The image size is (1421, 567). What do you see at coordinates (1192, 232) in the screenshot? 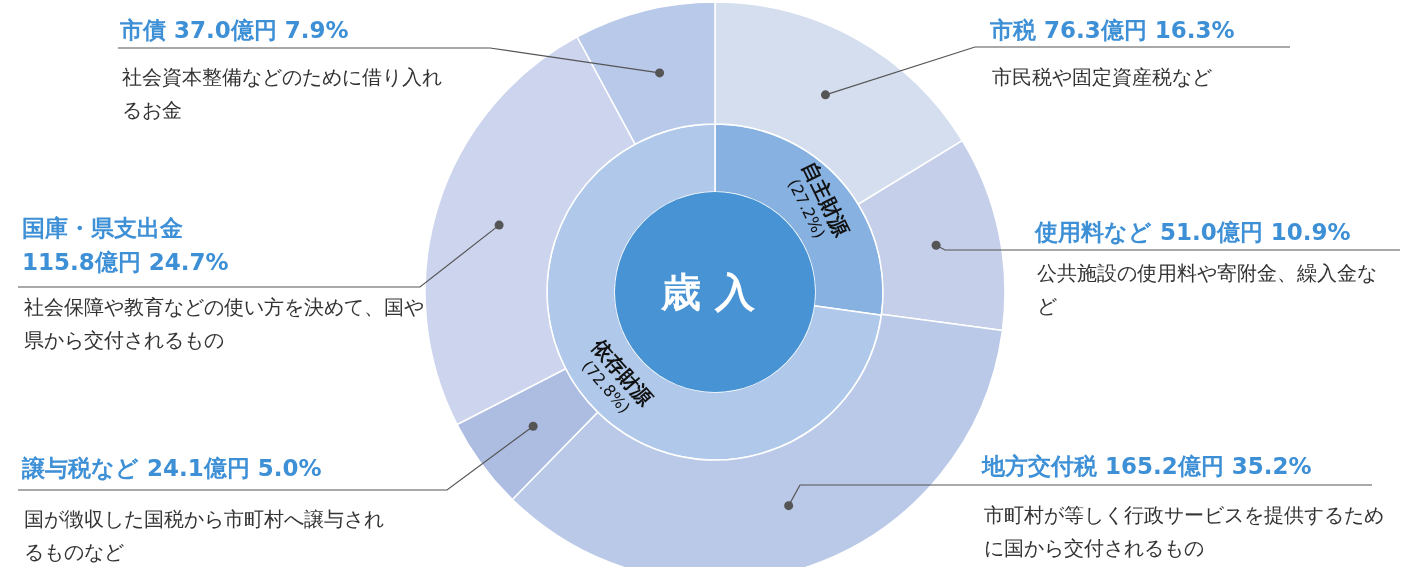
I see `slice-label: 使用料など 51.0億円 10.9%` at bounding box center [1192, 232].